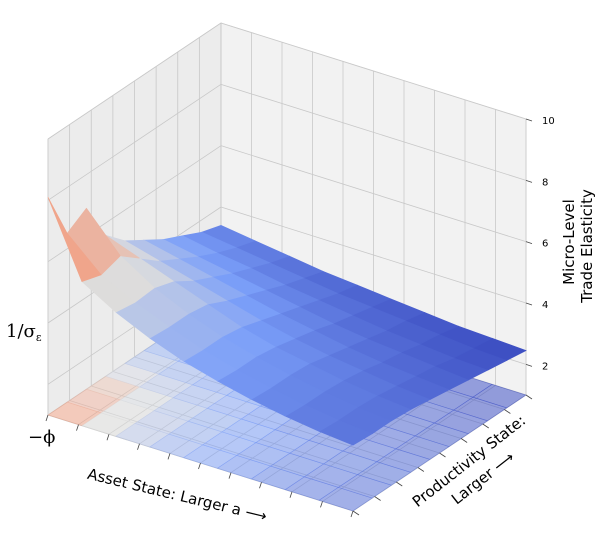 The height and width of the screenshot is (558, 604). What do you see at coordinates (545, 366) in the screenshot?
I see `z-tick-label: 2` at bounding box center [545, 366].